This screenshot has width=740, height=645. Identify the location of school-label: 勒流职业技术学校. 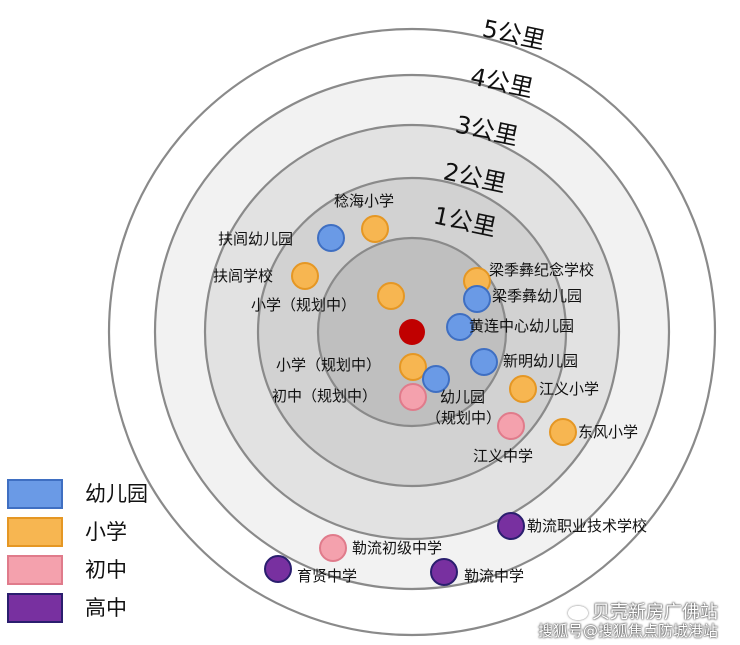
(587, 526).